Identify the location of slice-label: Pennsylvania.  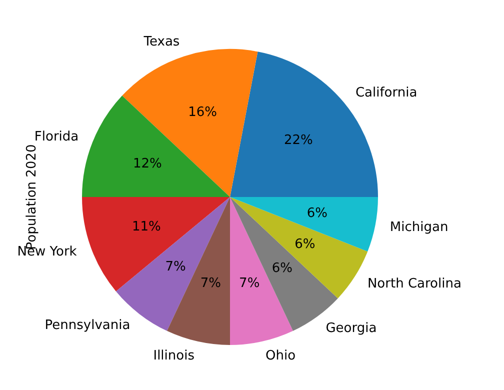
(87, 326).